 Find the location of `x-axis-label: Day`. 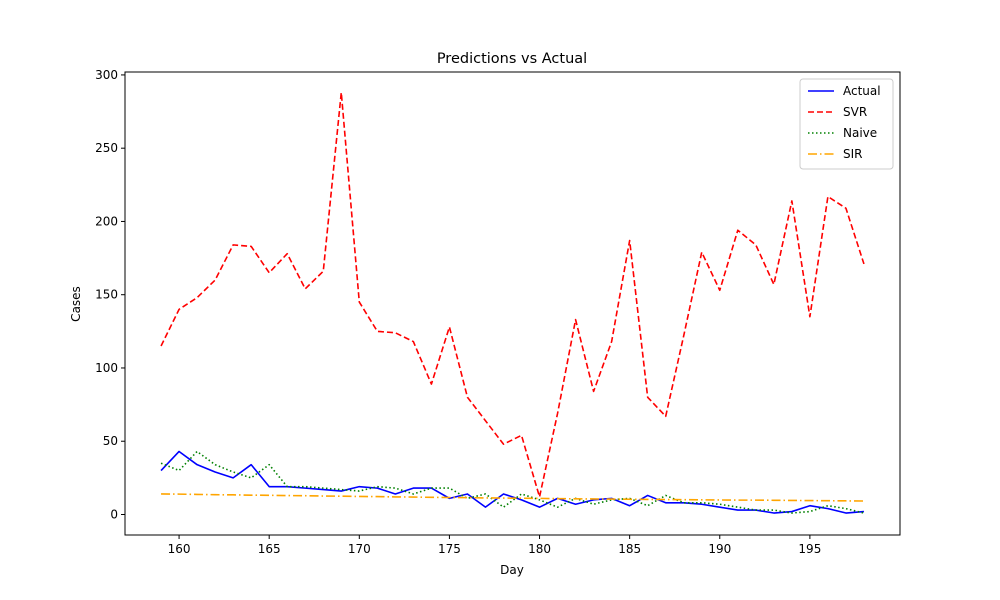

x-axis-label: Day is located at coordinates (512, 570).